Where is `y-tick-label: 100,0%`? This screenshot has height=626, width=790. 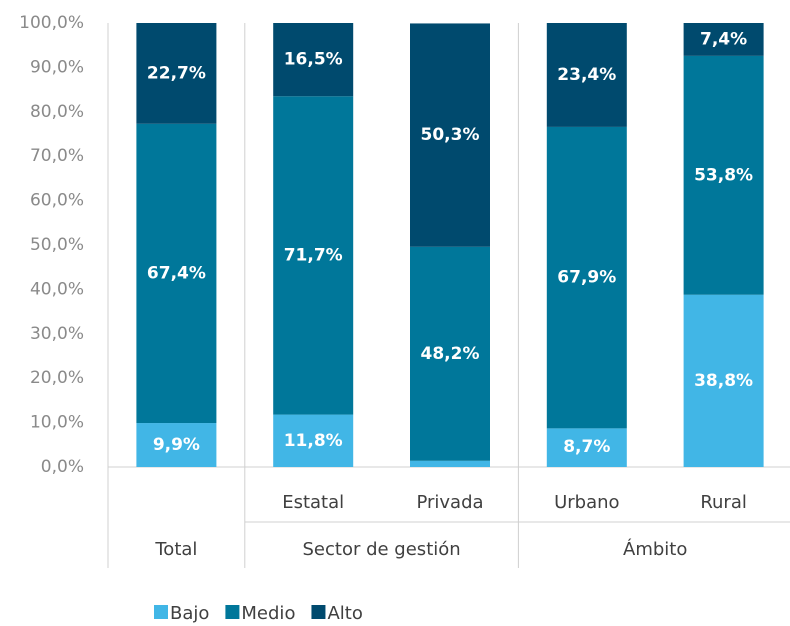 y-tick-label: 100,0% is located at coordinates (51, 23).